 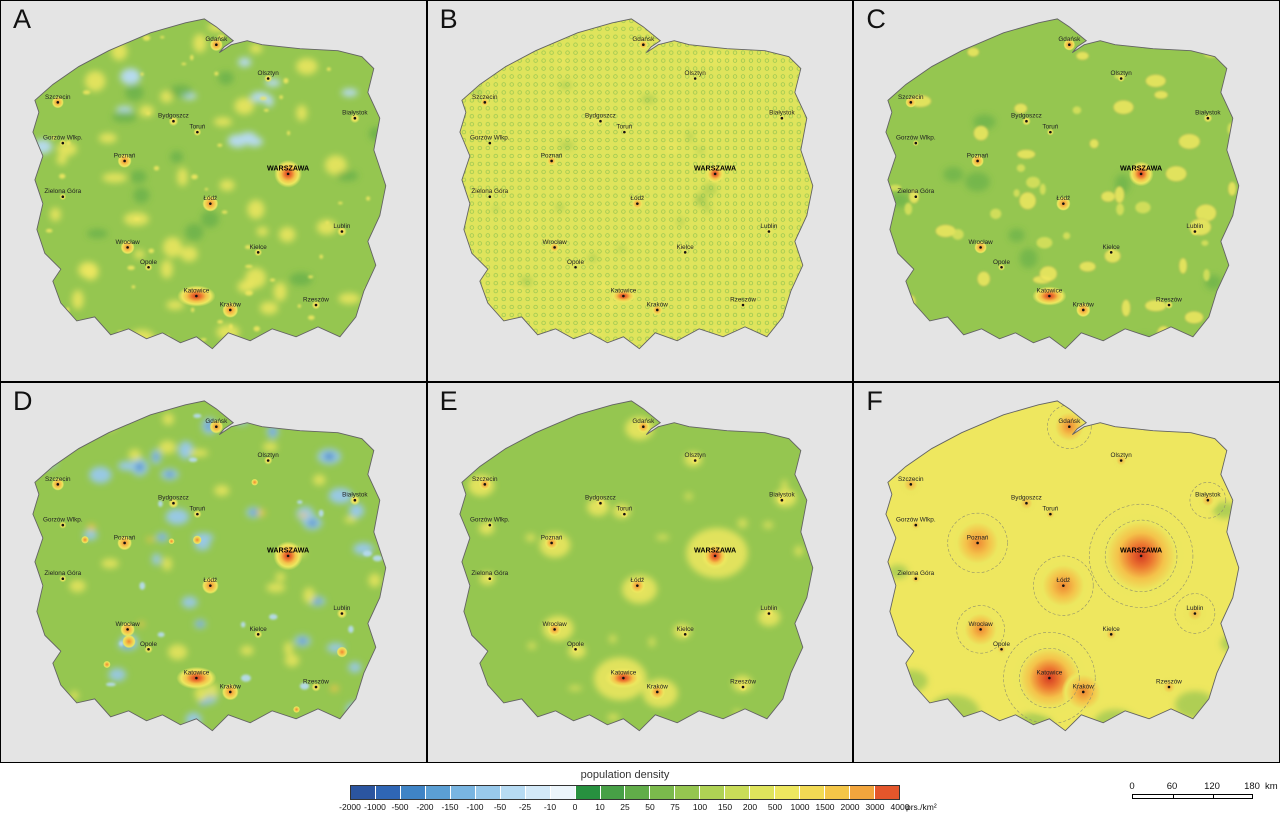 I want to click on city-marker: Lublin, so click(x=1195, y=228).